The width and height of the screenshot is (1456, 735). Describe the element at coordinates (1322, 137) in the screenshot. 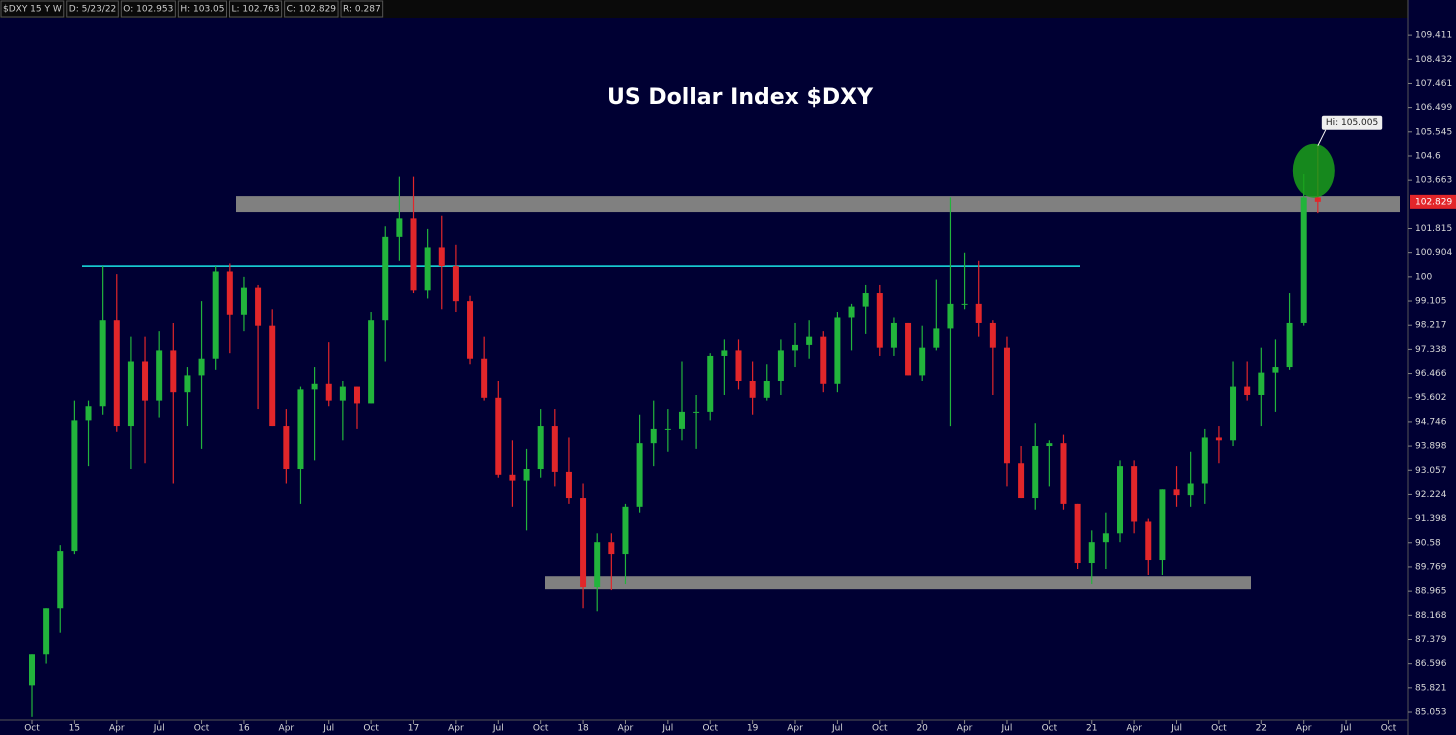

I see `high-label-pointer` at that location.